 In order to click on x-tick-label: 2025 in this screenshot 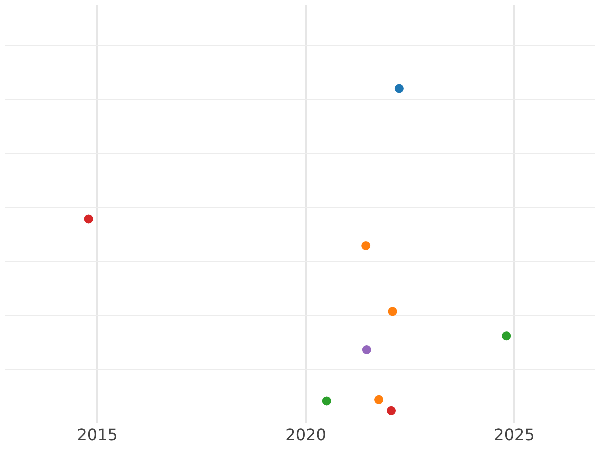, I will do `click(514, 435)`.